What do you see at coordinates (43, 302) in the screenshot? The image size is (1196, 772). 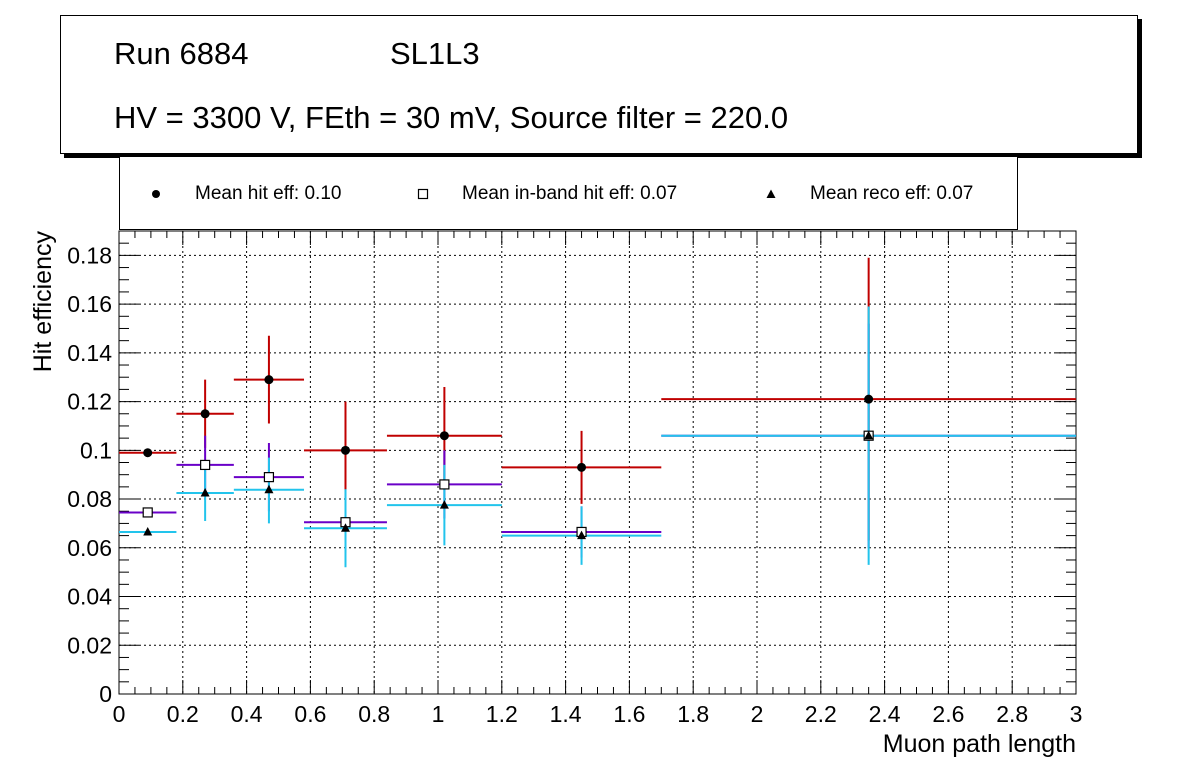 I see `y-axis-label: Hit efficiency` at bounding box center [43, 302].